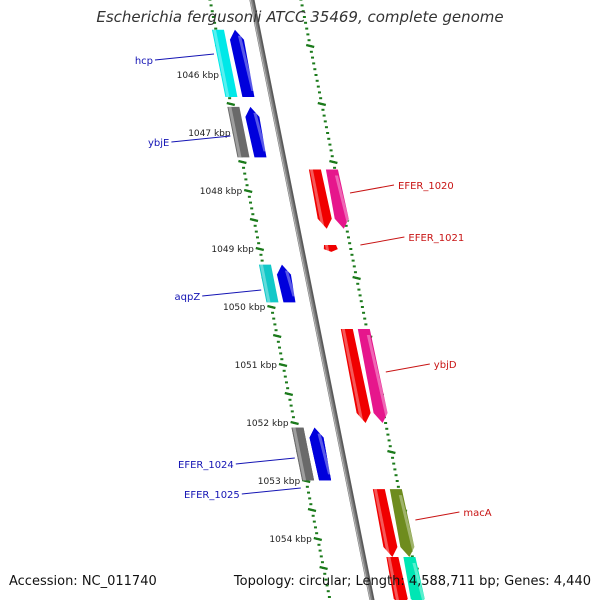  What do you see at coordinates (267, 424) in the screenshot?
I see `position-tick-label: 1052 kbp` at bounding box center [267, 424].